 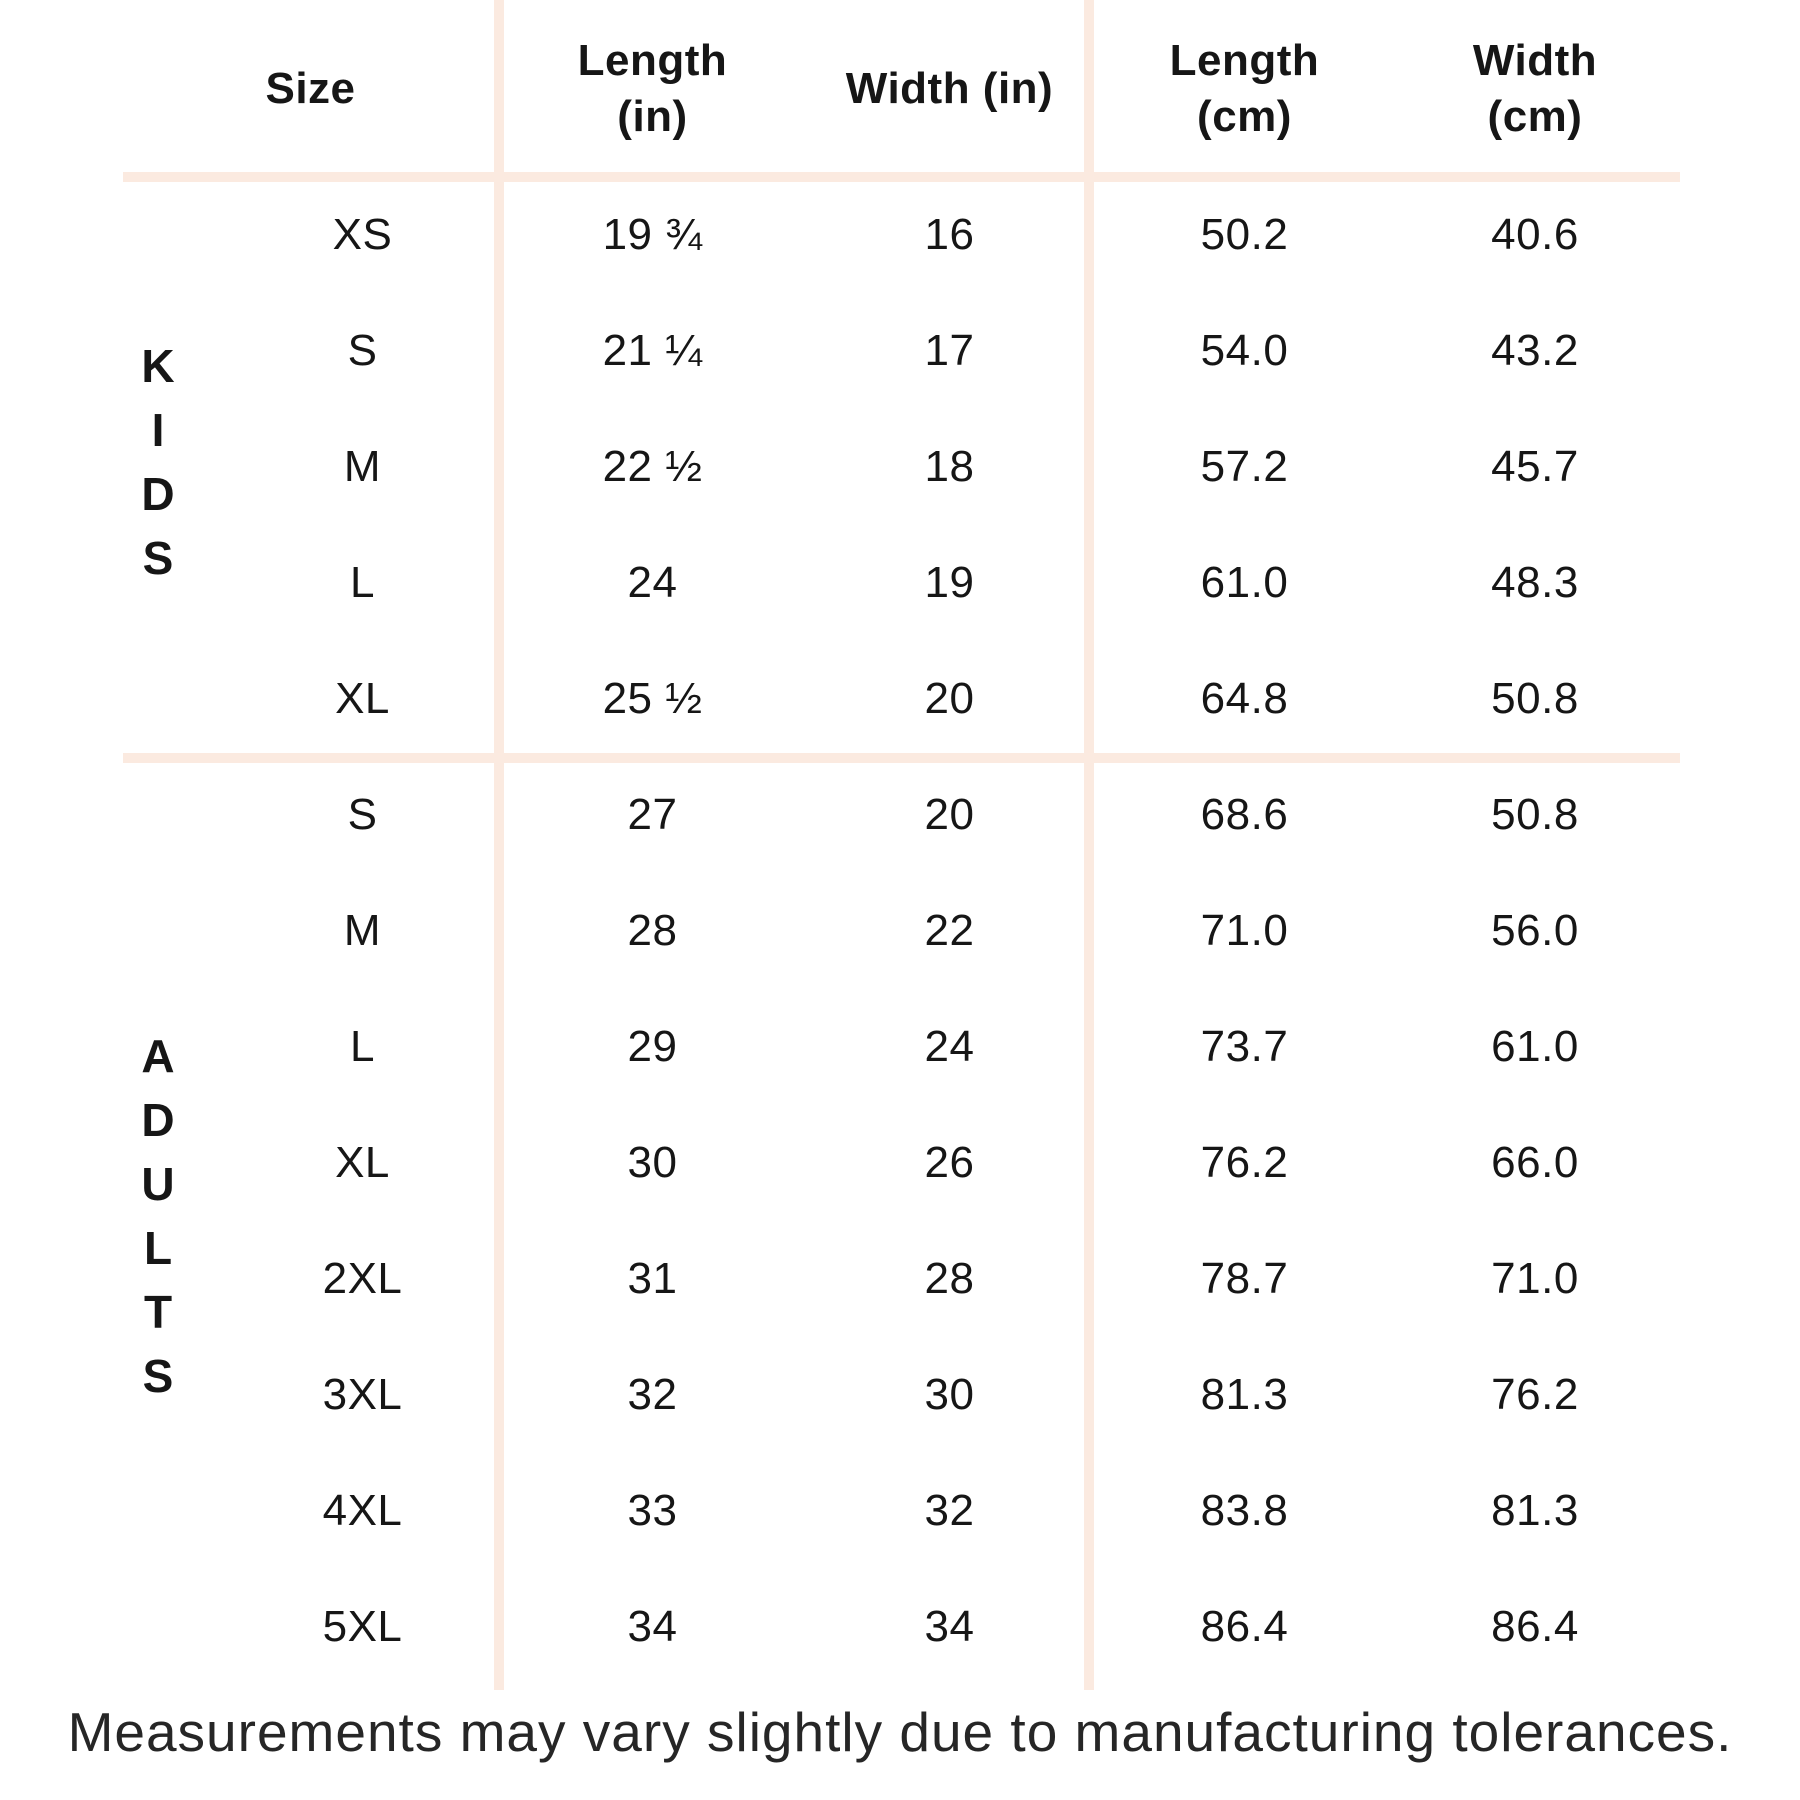 I want to click on cell-size: 3XL, so click(x=362, y=1394).